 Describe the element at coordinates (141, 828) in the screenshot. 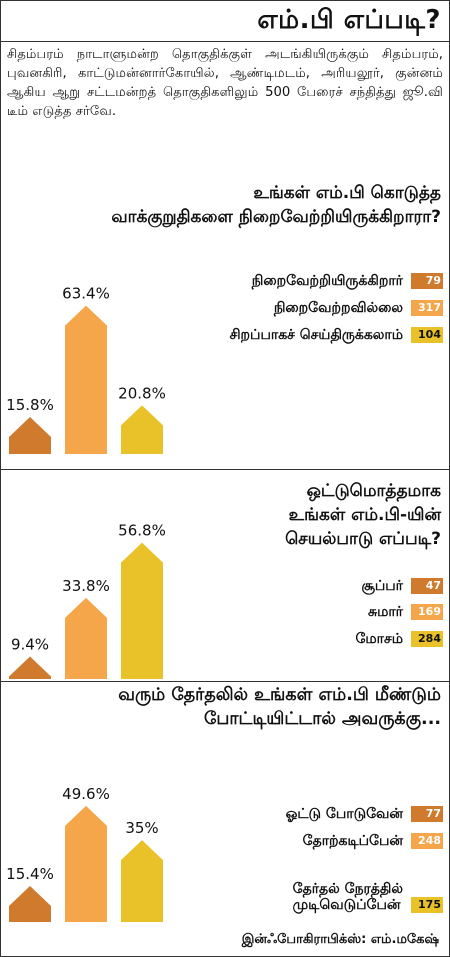

I see `bar-value-label: 35%` at that location.